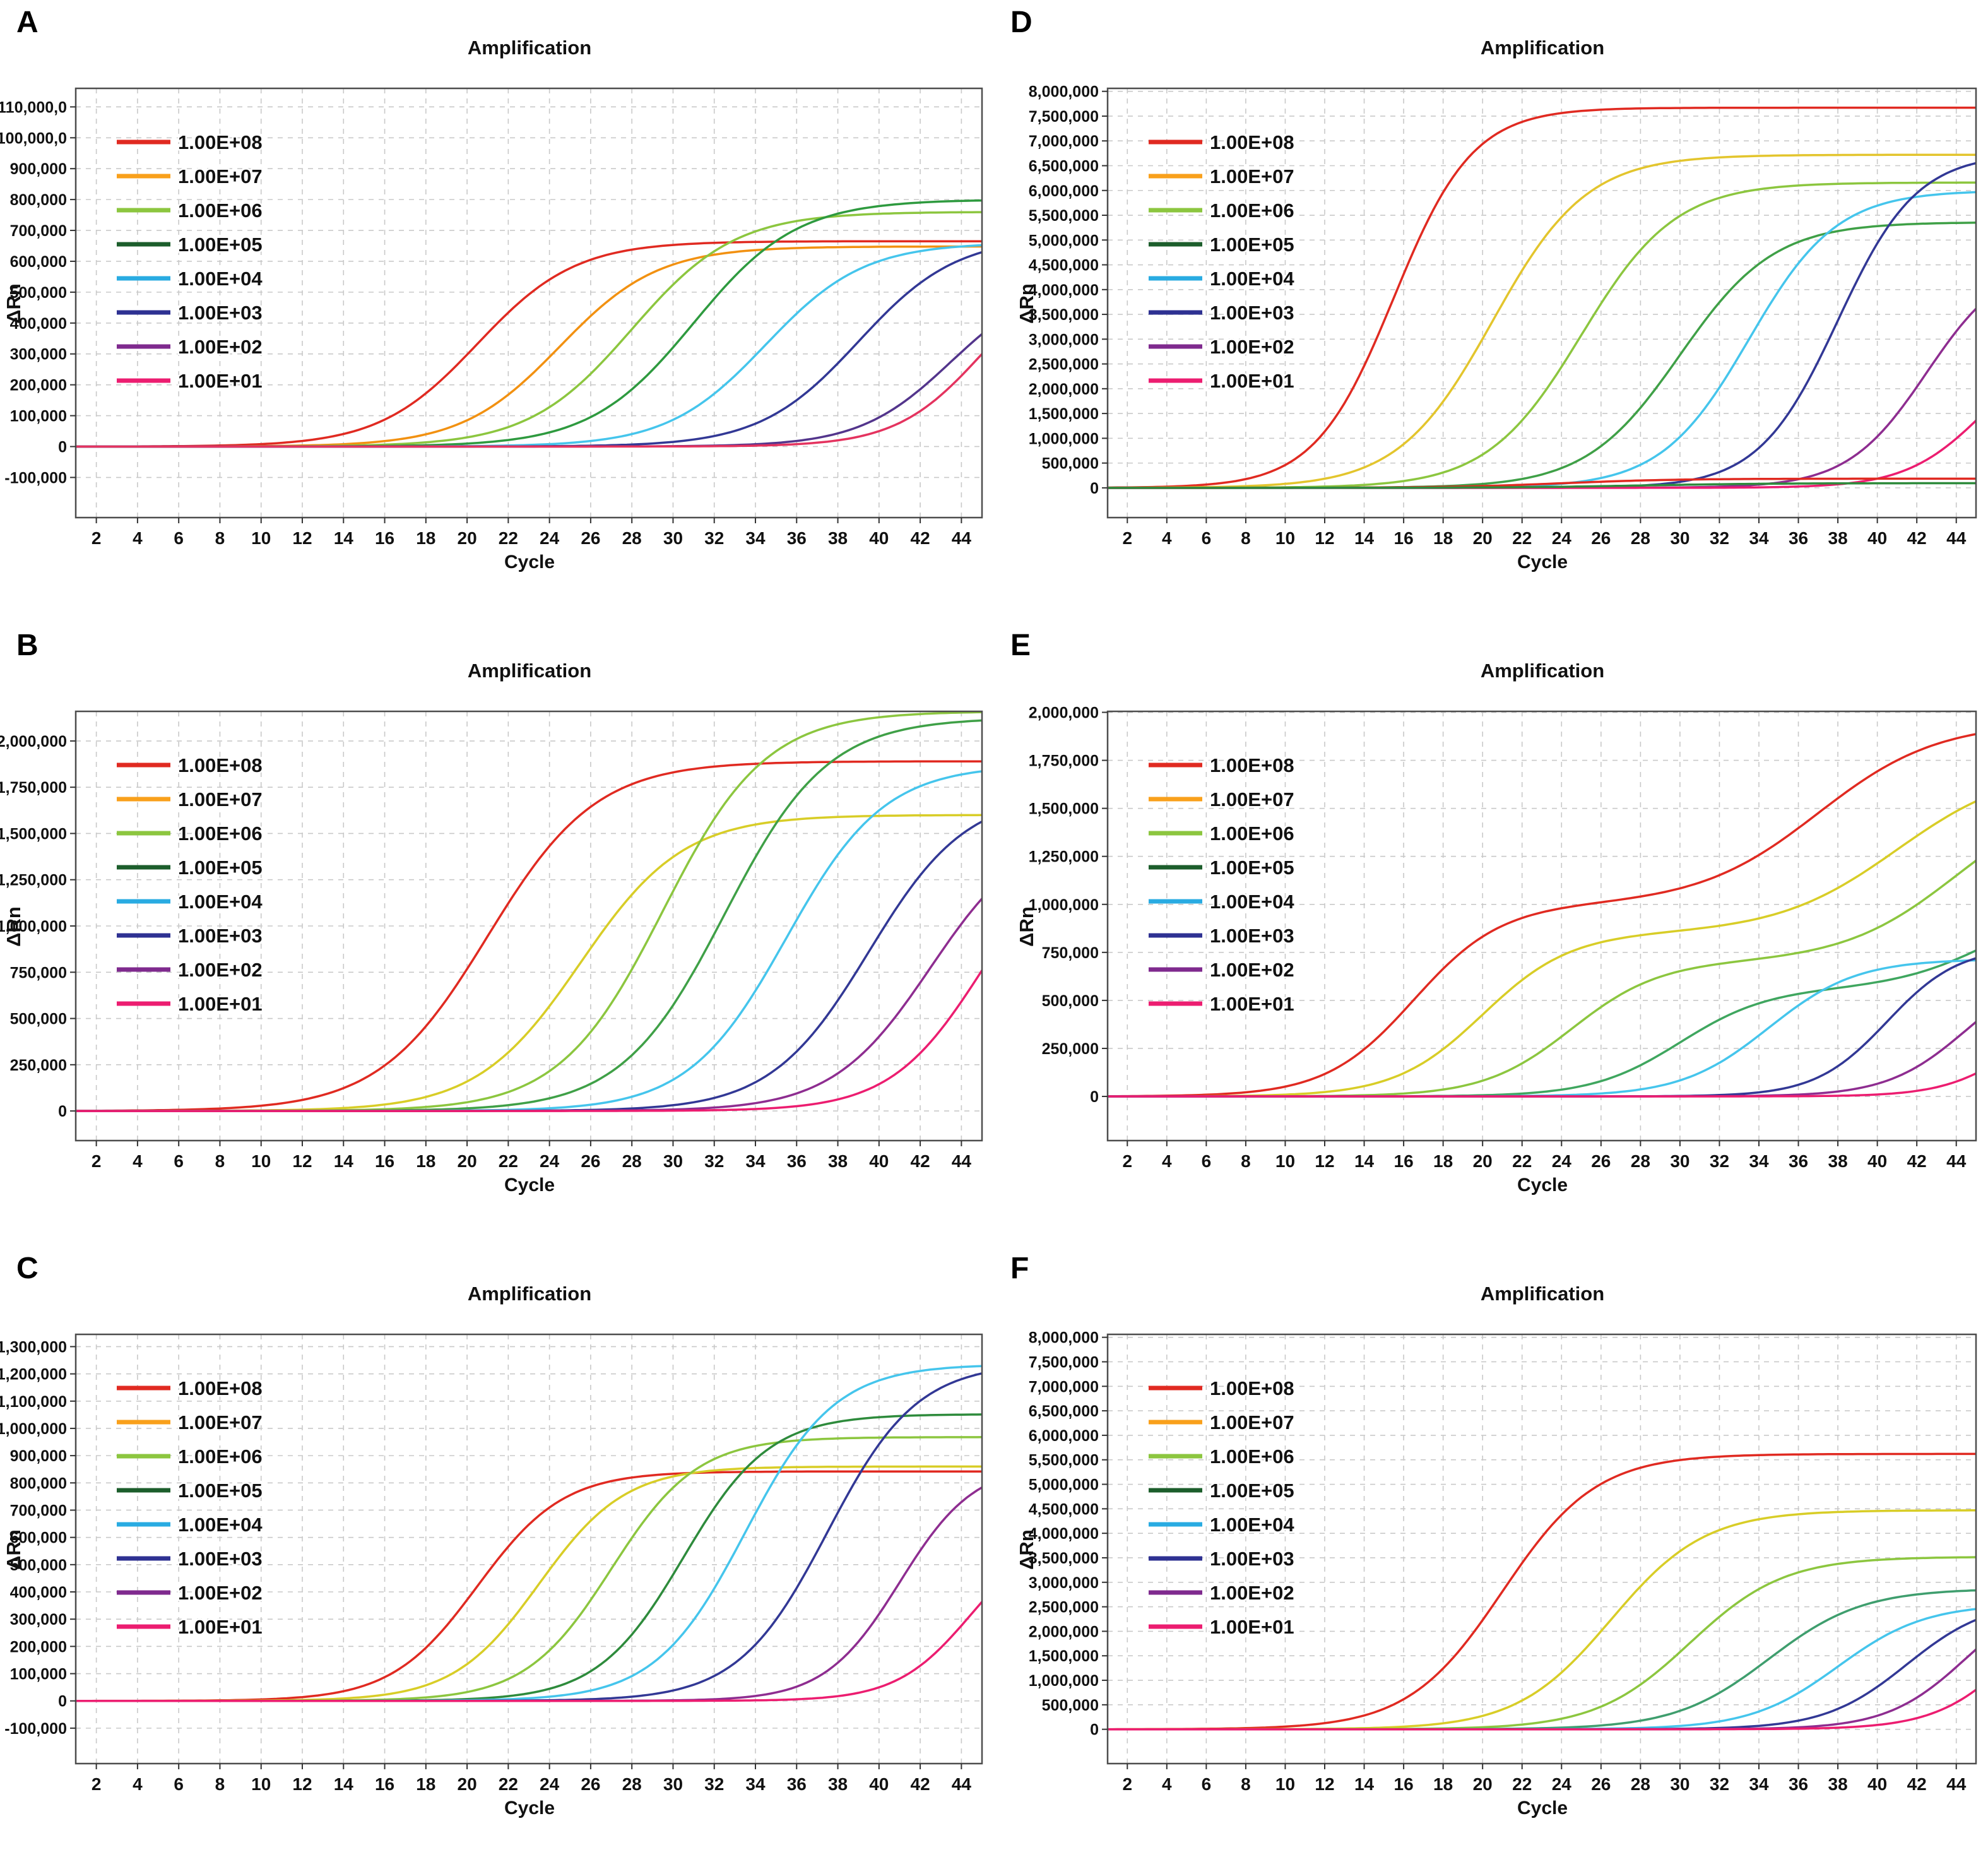  What do you see at coordinates (38, 1592) in the screenshot?
I see `y-tick-label: 400,000` at bounding box center [38, 1592].